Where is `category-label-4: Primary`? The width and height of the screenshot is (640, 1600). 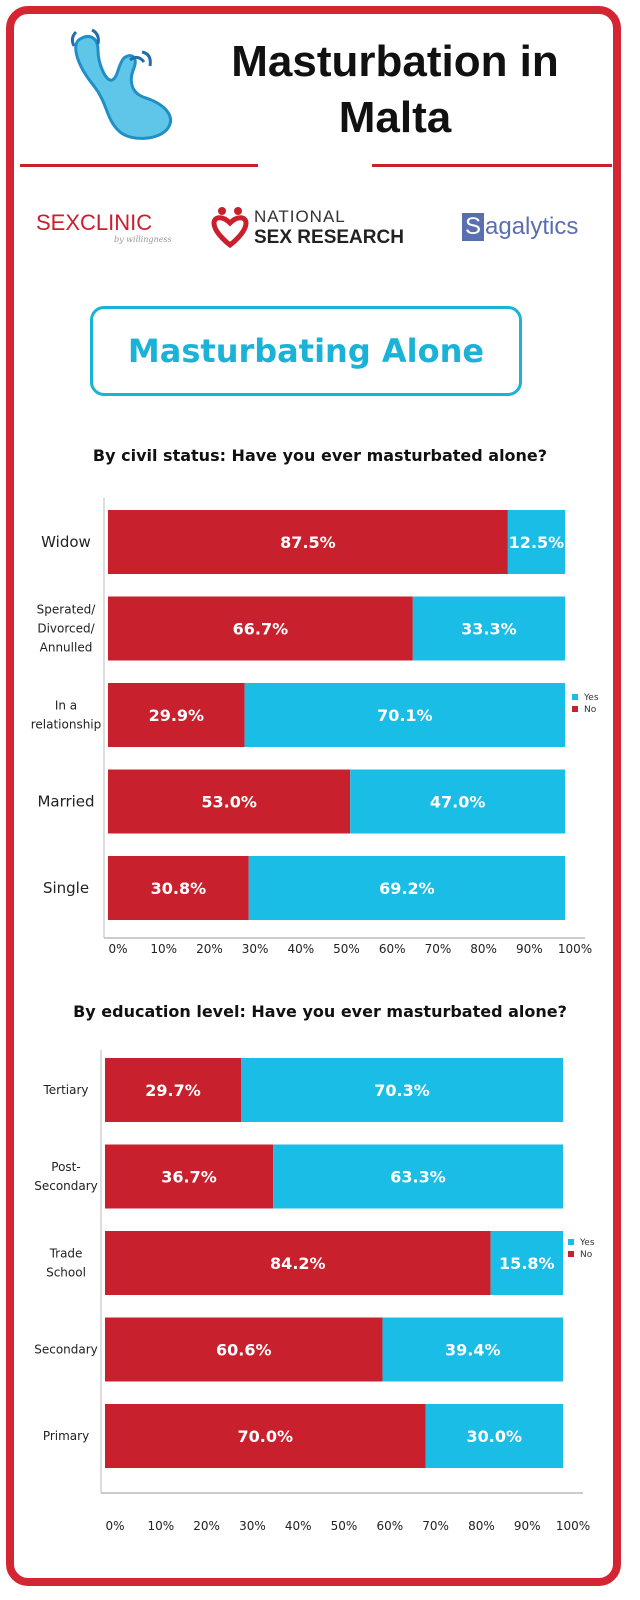
category-label-4: Primary is located at coordinates (66, 1436).